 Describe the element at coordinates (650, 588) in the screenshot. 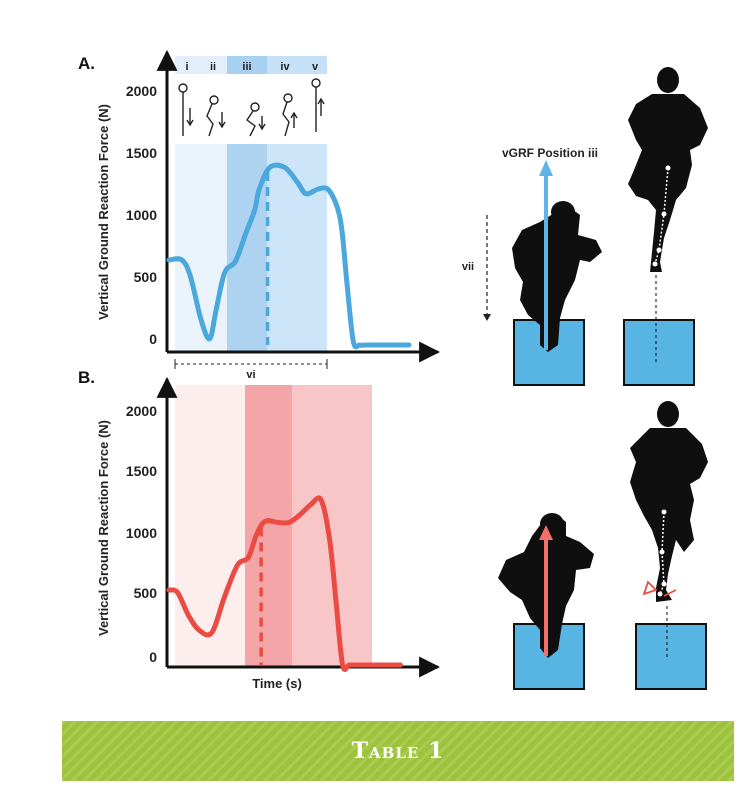

I see `valgus-angle-marker-icon` at that location.